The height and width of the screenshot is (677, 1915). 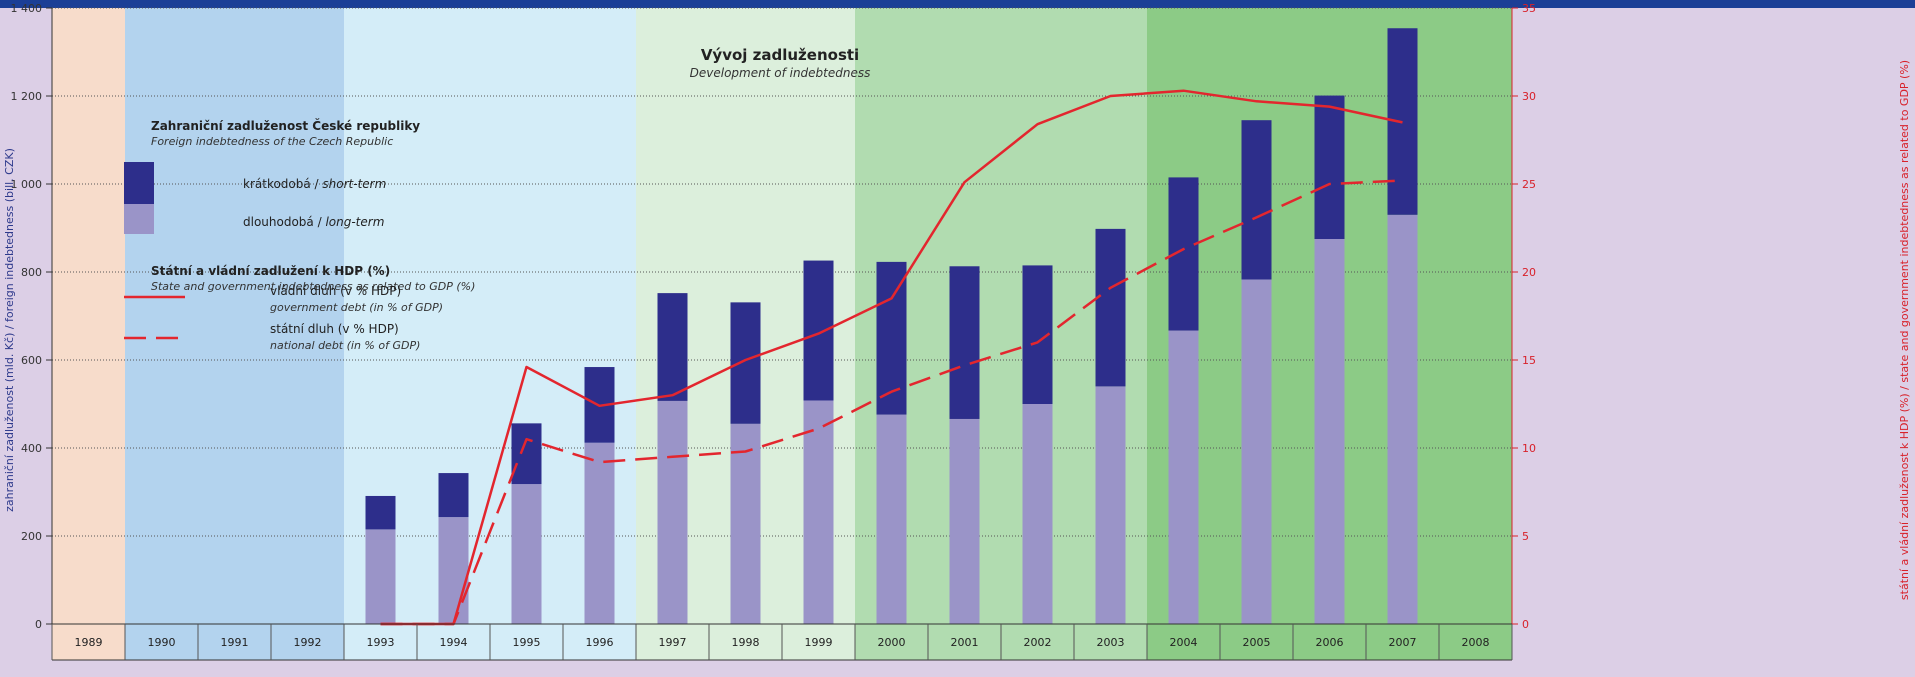 I want to click on bar-long-term-2003, so click(x=1110, y=505).